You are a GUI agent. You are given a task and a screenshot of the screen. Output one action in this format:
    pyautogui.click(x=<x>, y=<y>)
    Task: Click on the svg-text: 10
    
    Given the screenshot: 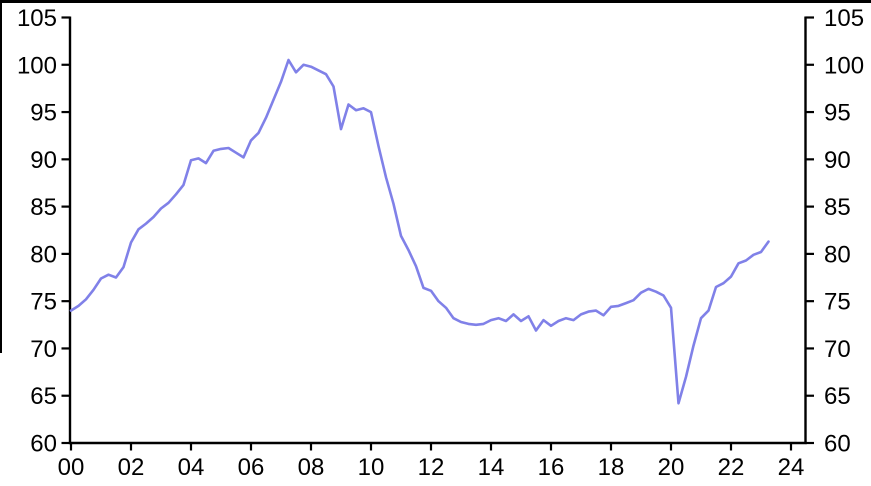 What is the action you would take?
    pyautogui.click(x=371, y=467)
    